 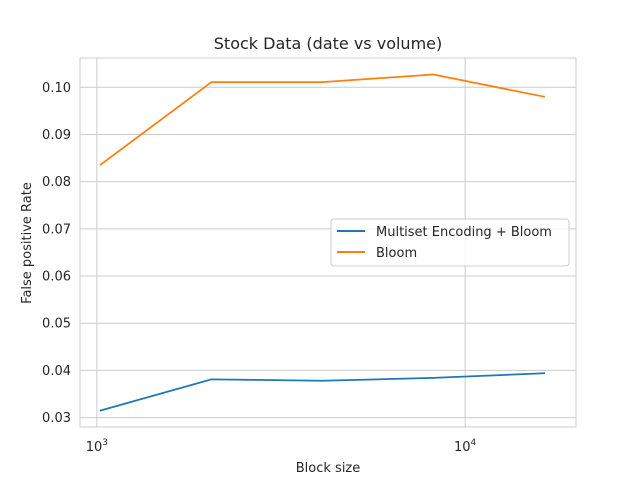 I want to click on y-tick-label: 0.03, so click(x=56, y=418).